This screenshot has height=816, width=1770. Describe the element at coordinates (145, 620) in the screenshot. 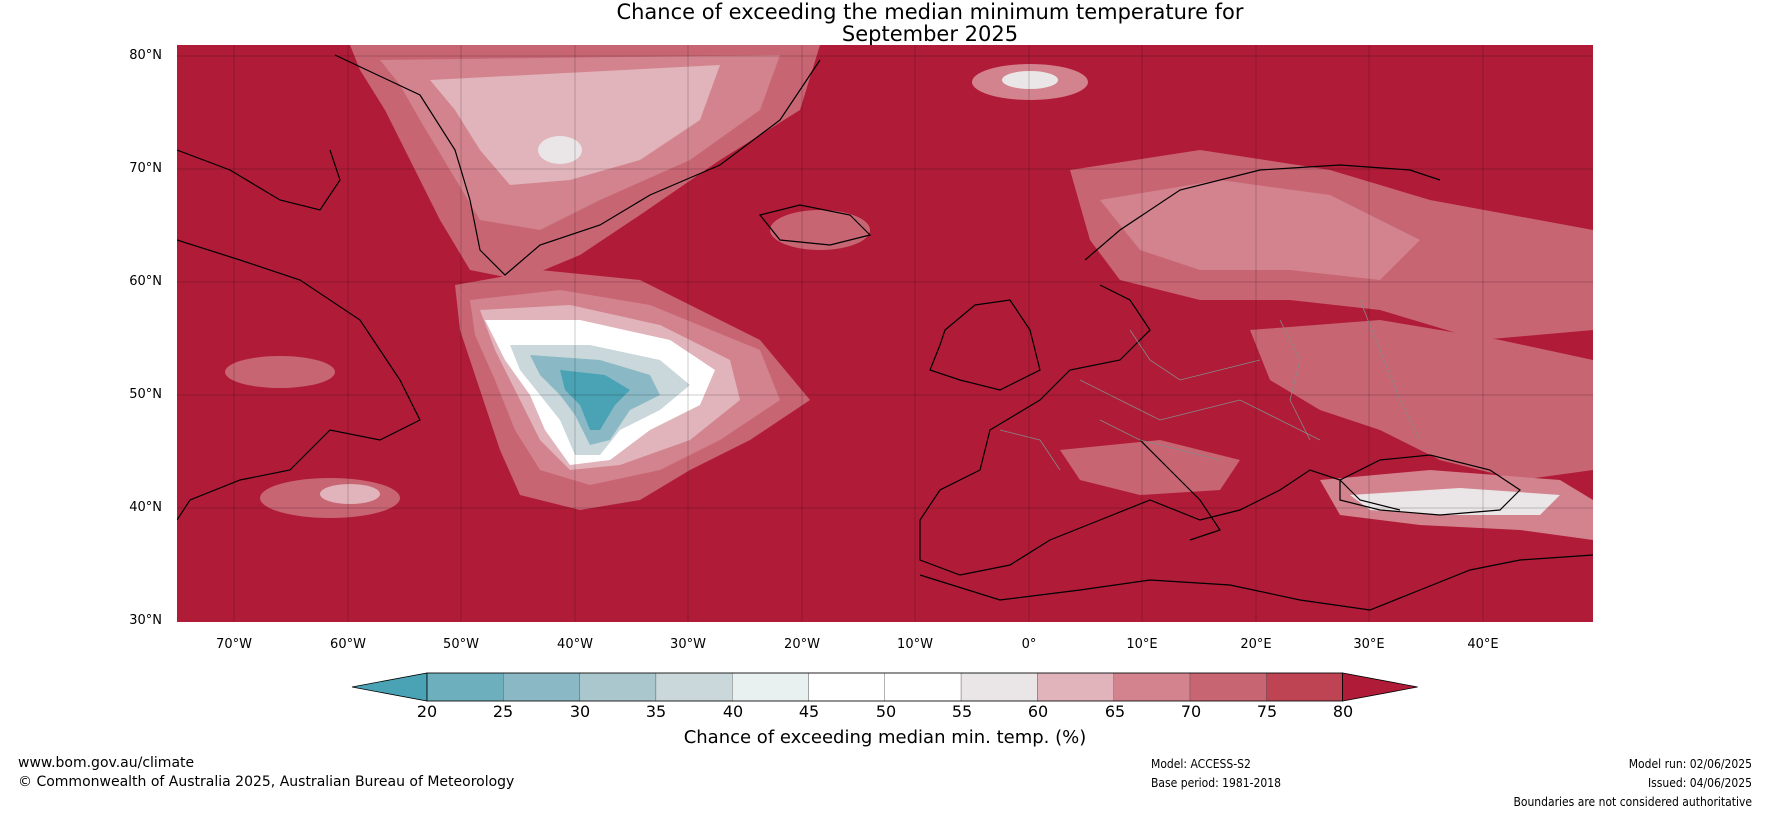

I see `lat-label-30n: 30°N` at that location.